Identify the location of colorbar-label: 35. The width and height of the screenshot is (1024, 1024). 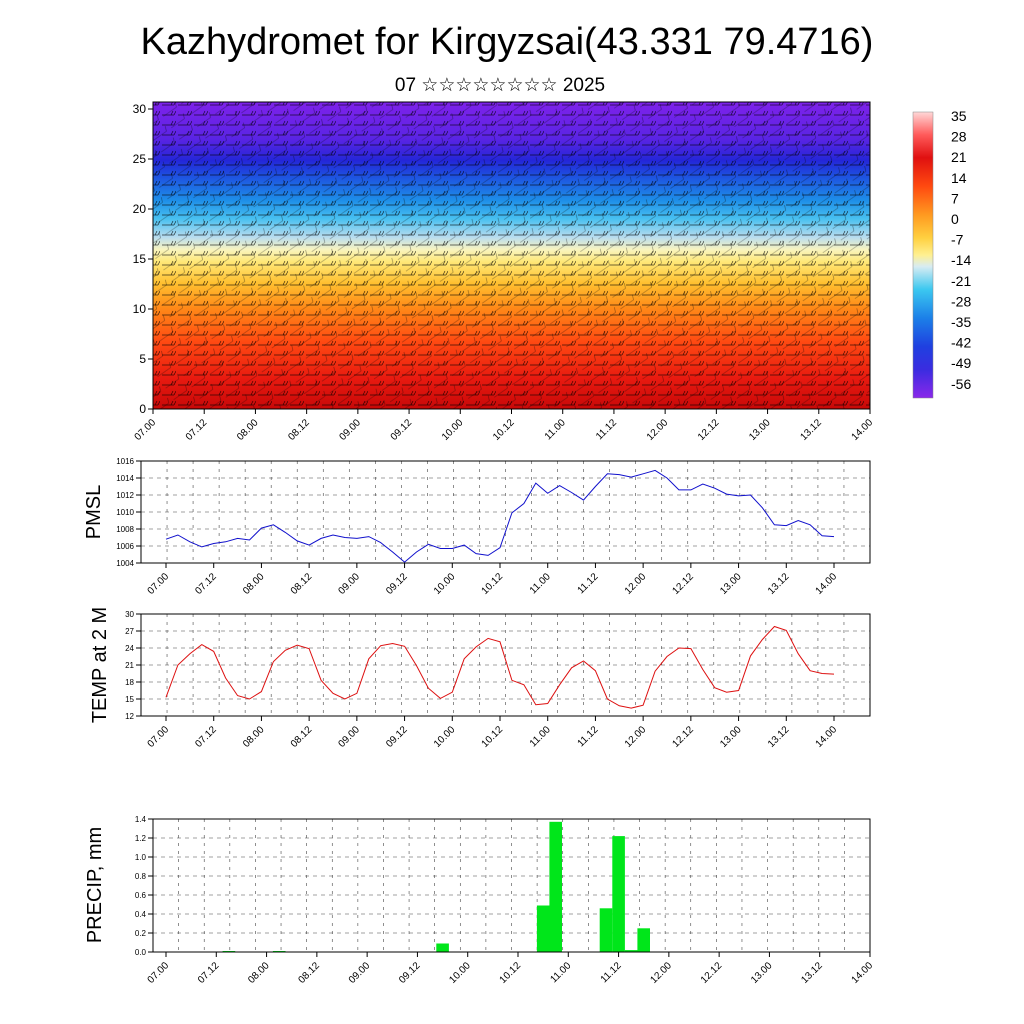
(959, 116).